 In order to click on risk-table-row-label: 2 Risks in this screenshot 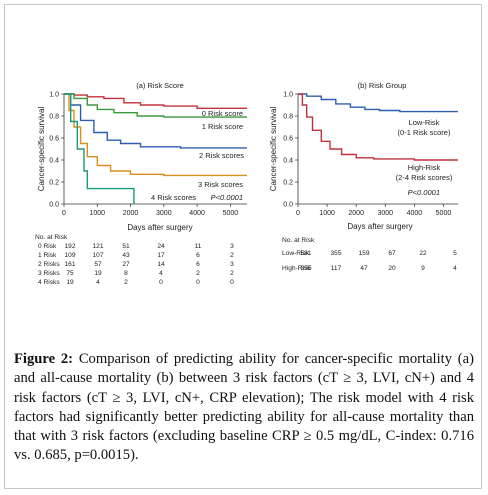, I will do `click(49, 264)`.